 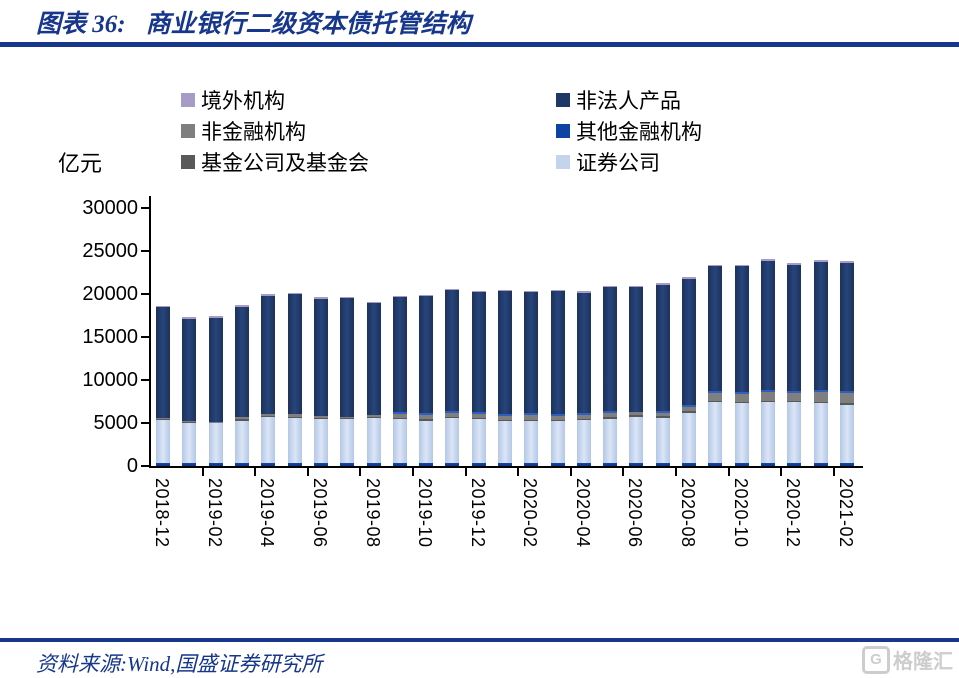 What do you see at coordinates (635, 513) in the screenshot?
I see `x-tick-label: 2020-06` at bounding box center [635, 513].